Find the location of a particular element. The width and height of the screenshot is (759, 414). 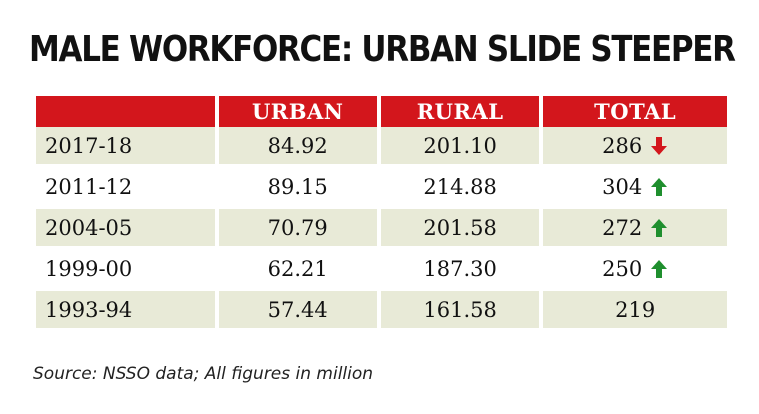

year-cell: 1993-94 is located at coordinates (125, 311).